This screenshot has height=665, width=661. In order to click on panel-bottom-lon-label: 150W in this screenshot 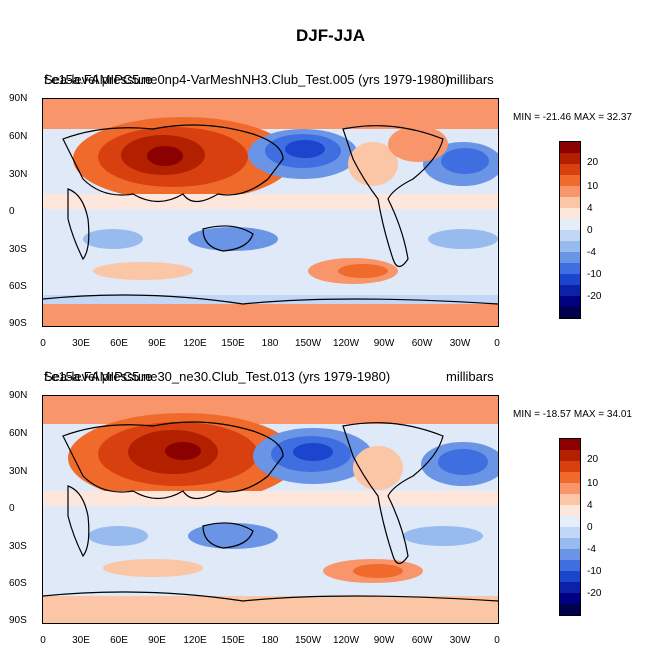, I will do `click(308, 640)`.